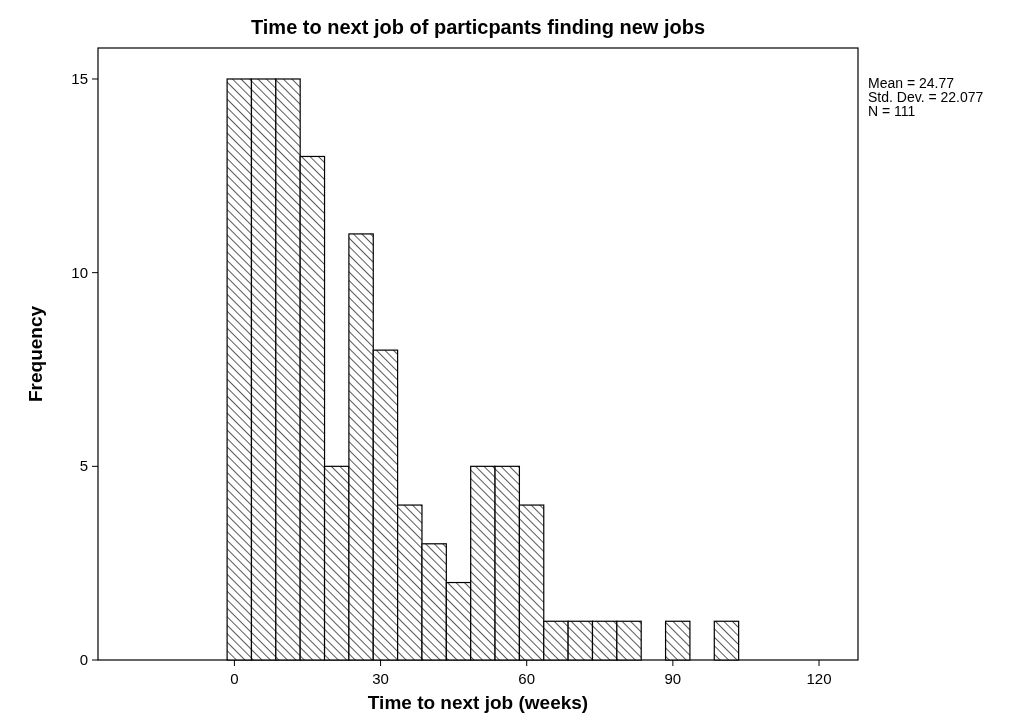 Image resolution: width=1026 pixels, height=721 pixels. I want to click on y-axis-title: Frequency, so click(35, 354).